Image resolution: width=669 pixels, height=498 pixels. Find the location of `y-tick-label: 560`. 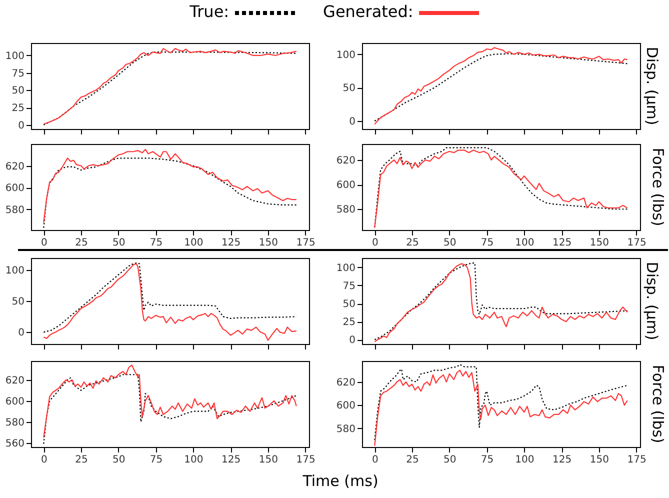

y-tick-label: 560 is located at coordinates (14, 444).